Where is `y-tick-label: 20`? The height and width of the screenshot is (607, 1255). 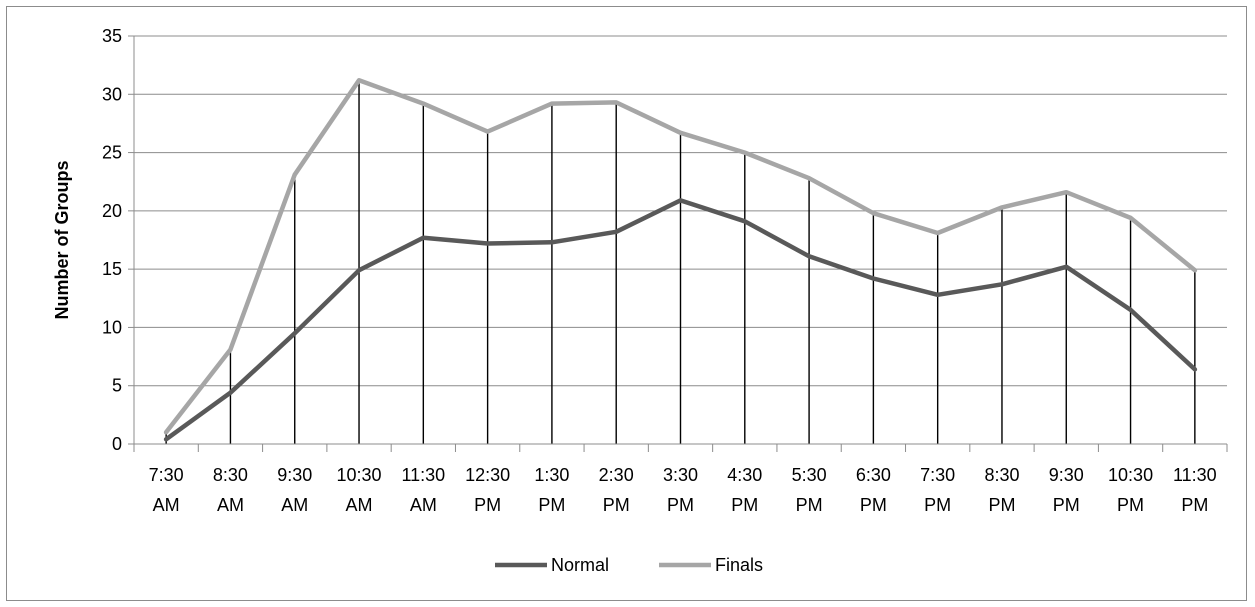
y-tick-label: 20 is located at coordinates (112, 211).